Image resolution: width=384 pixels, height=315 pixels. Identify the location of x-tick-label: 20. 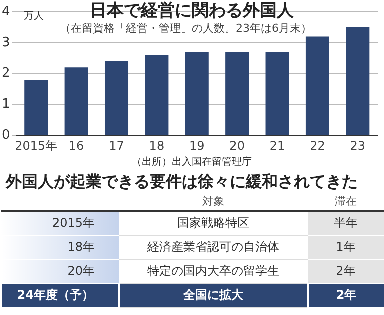
(237, 145).